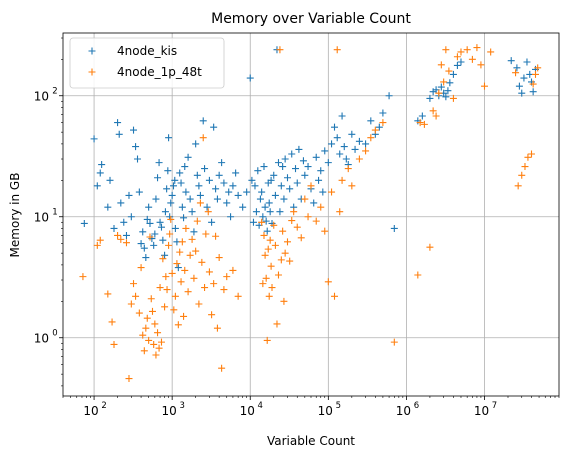 The image size is (570, 459). Describe the element at coordinates (311, 19) in the screenshot. I see `chart-title: Memory over Variable Count` at that location.